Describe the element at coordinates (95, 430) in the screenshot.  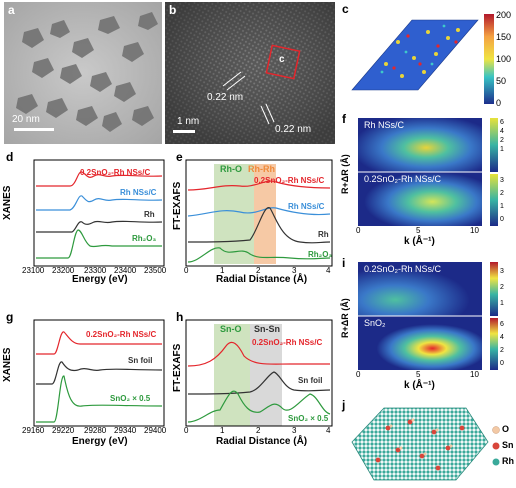
I see `x-tick: 29280` at that location.